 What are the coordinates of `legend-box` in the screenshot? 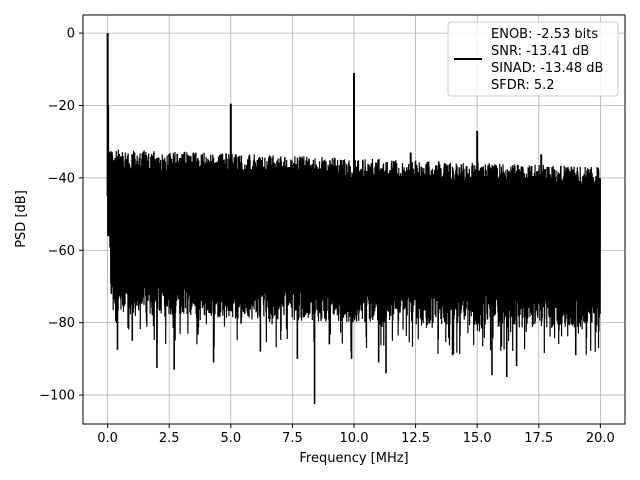 It's located at (533, 59).